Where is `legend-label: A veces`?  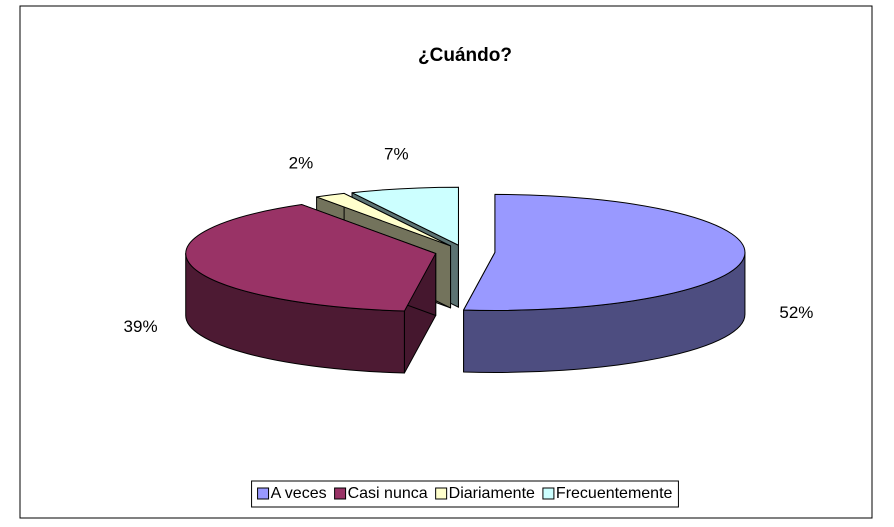 legend-label: A veces is located at coordinates (299, 493).